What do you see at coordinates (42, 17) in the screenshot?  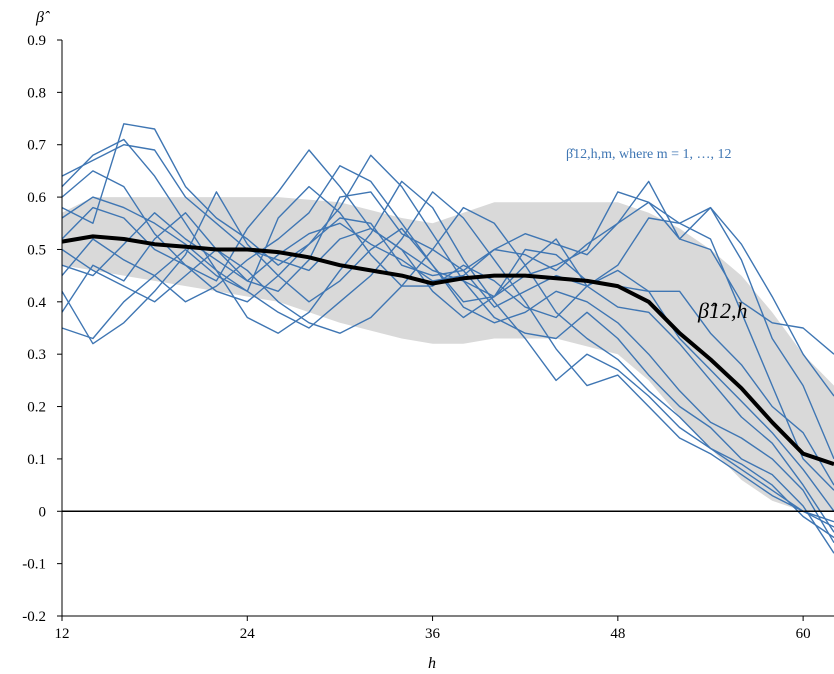 I see `y-axis-title: β̂` at bounding box center [42, 17].